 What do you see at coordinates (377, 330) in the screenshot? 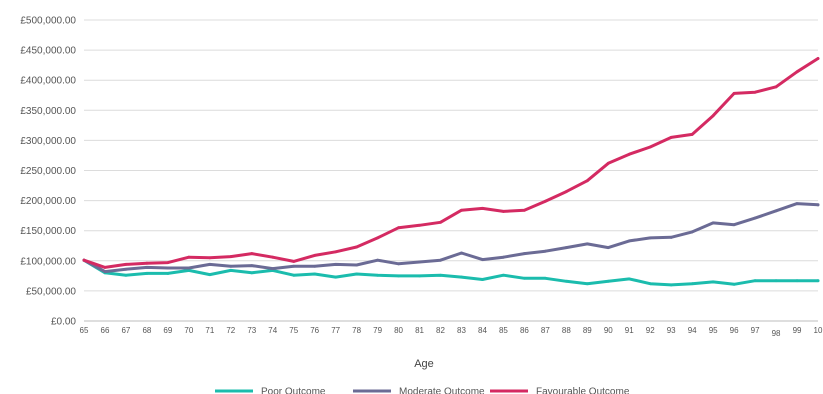
I see `x-tick-label: 79` at bounding box center [377, 330].